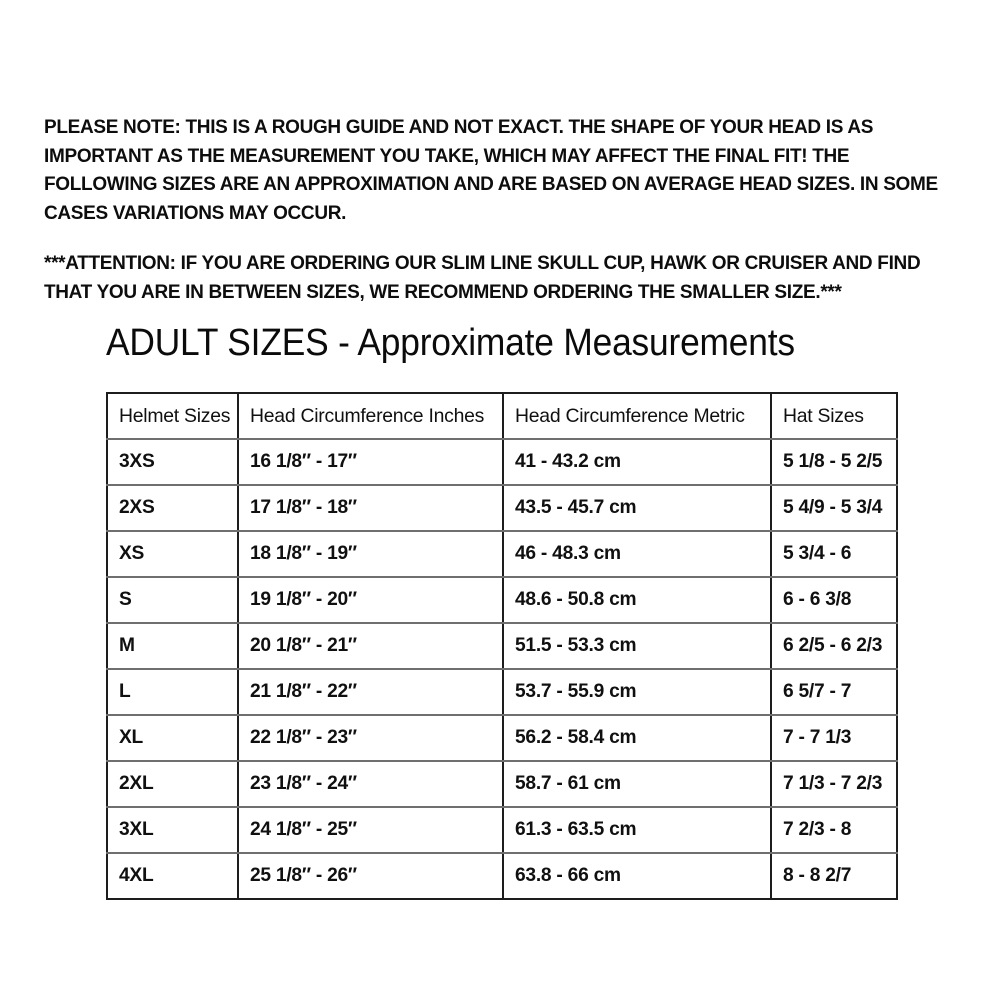 This screenshot has width=1000, height=1000. I want to click on cell-head-circumference-inches: 20 1/8″ - 21″, so click(370, 646).